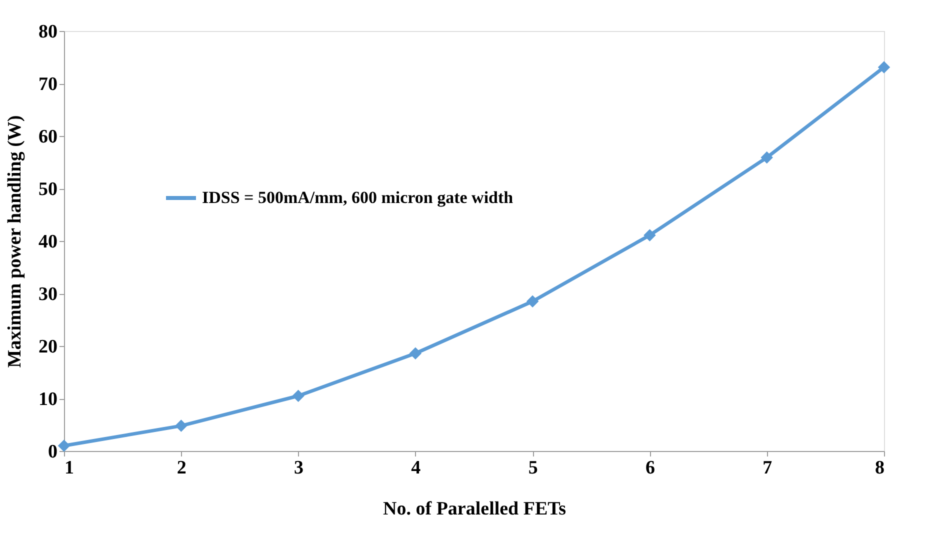  Describe the element at coordinates (48, 137) in the screenshot. I see `y-tick-label: 60` at that location.